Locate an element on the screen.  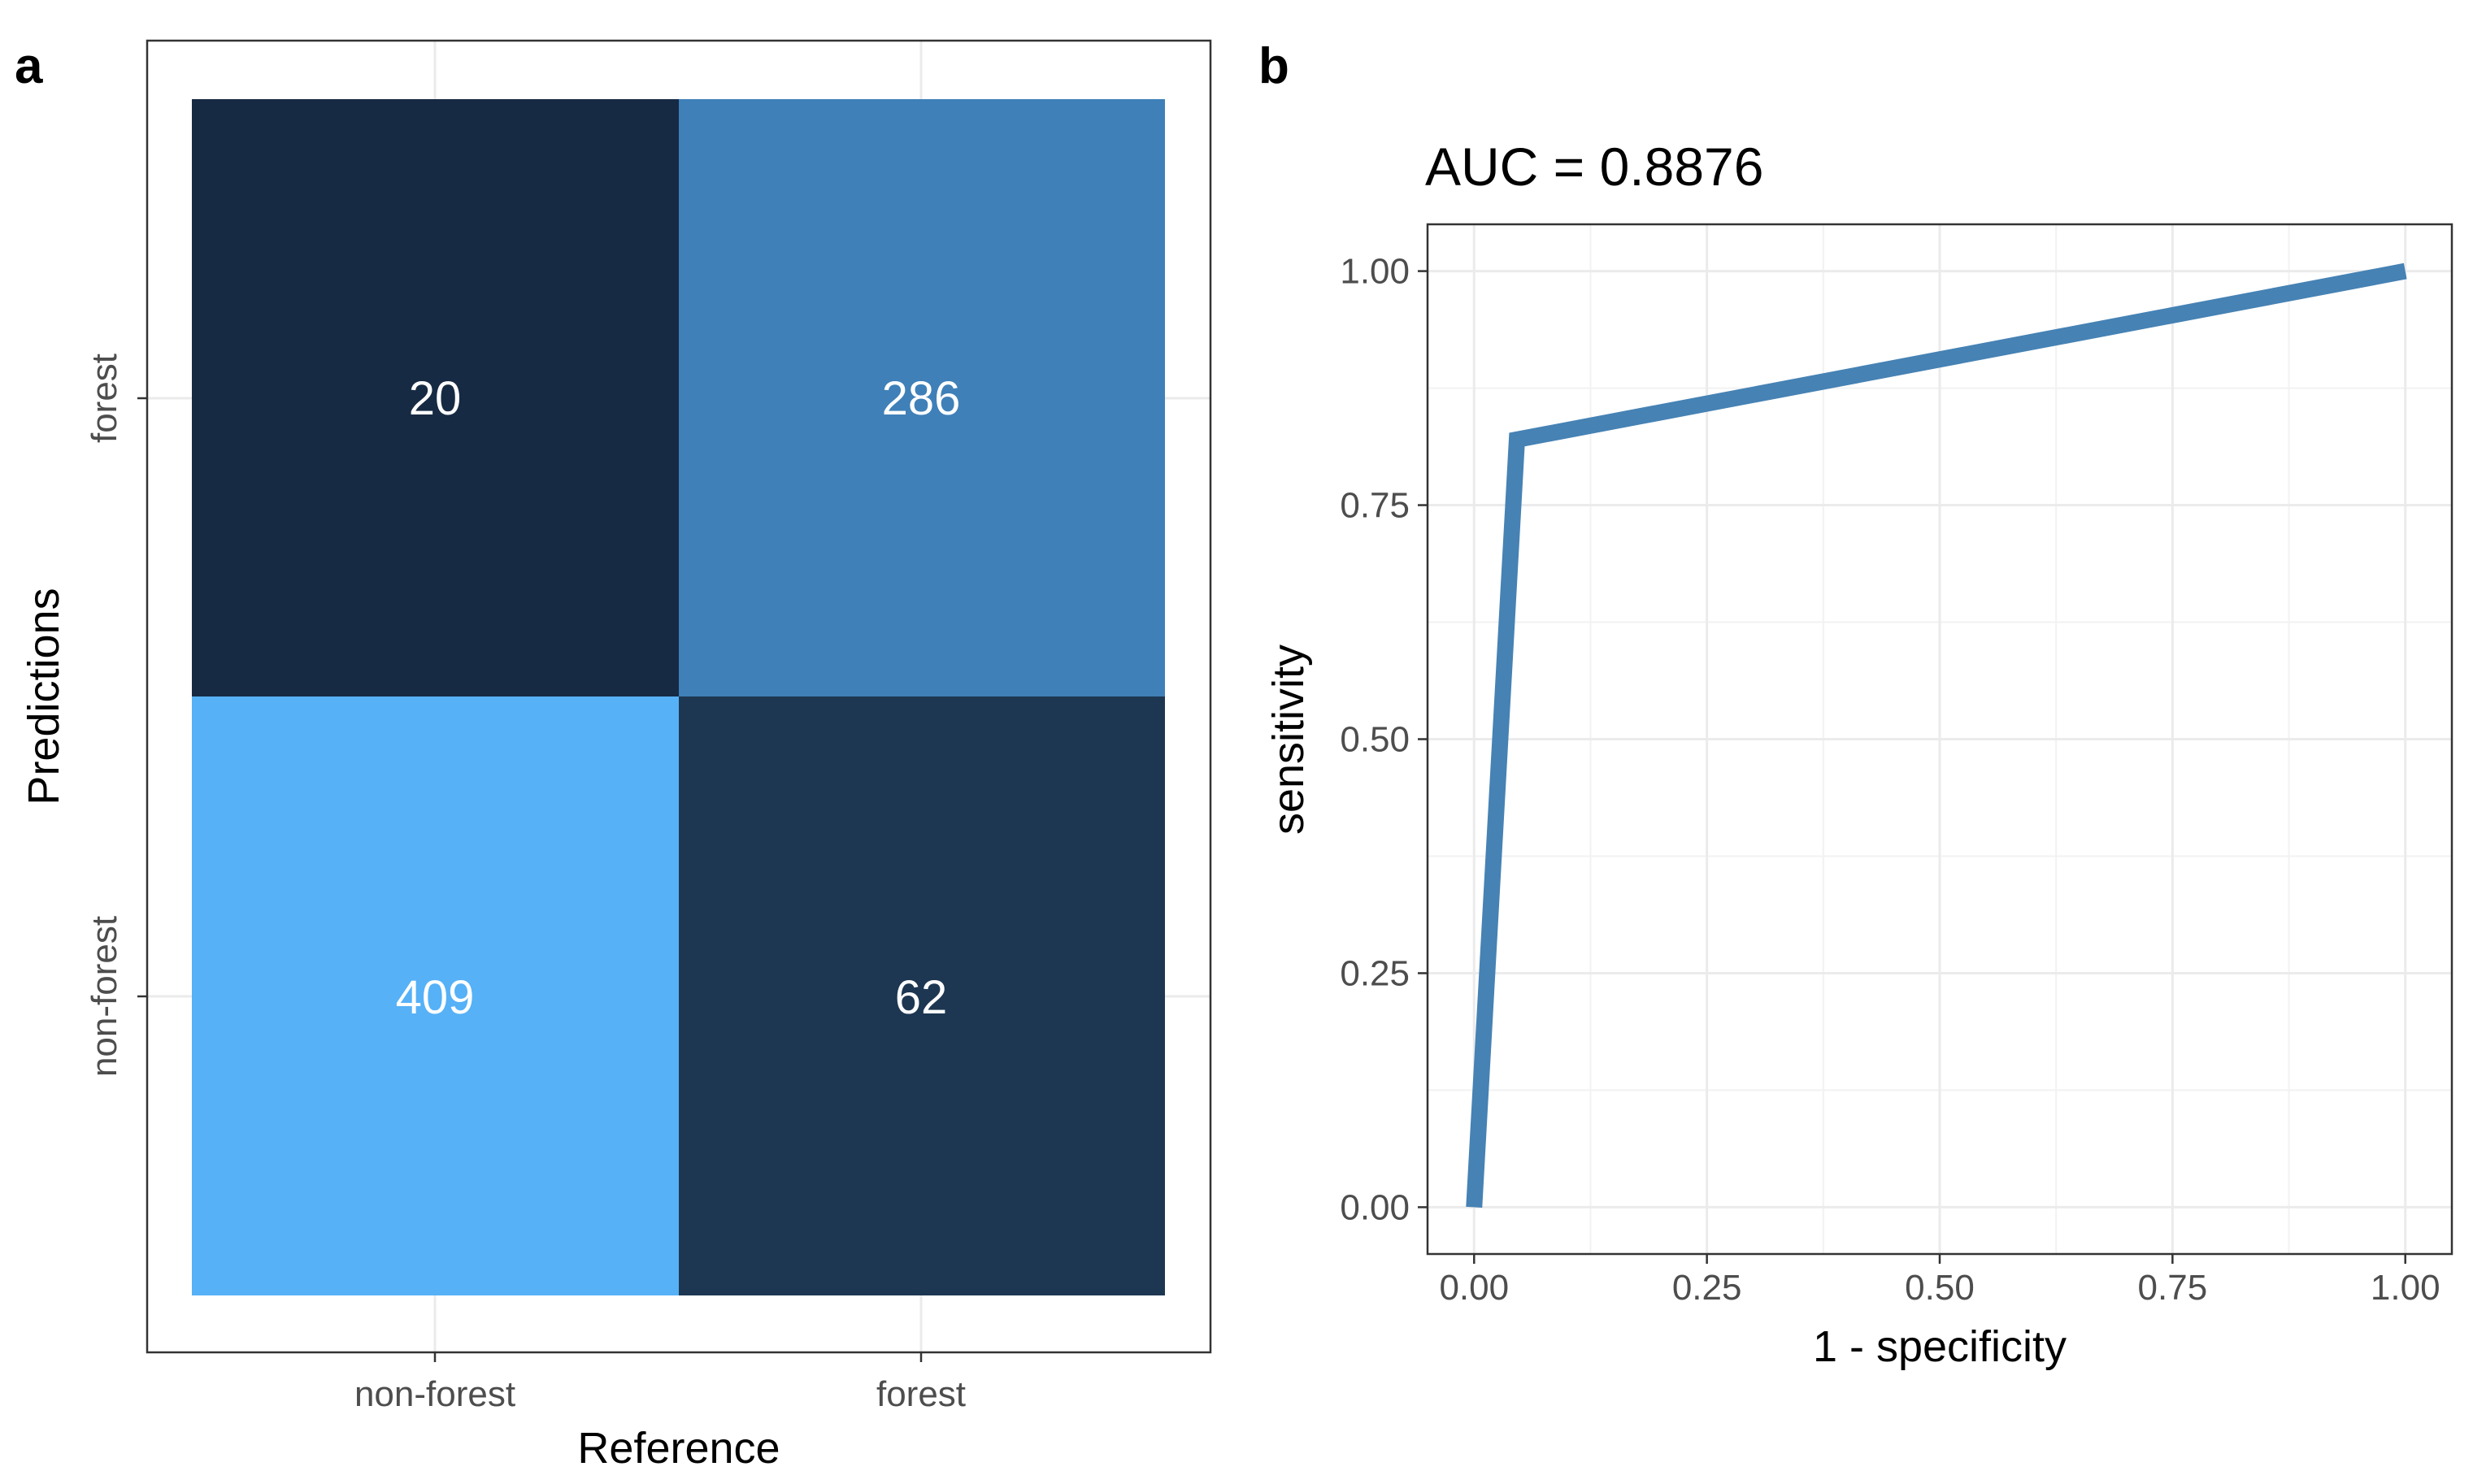
y-tick-label: 1.00 is located at coordinates (1375, 272).